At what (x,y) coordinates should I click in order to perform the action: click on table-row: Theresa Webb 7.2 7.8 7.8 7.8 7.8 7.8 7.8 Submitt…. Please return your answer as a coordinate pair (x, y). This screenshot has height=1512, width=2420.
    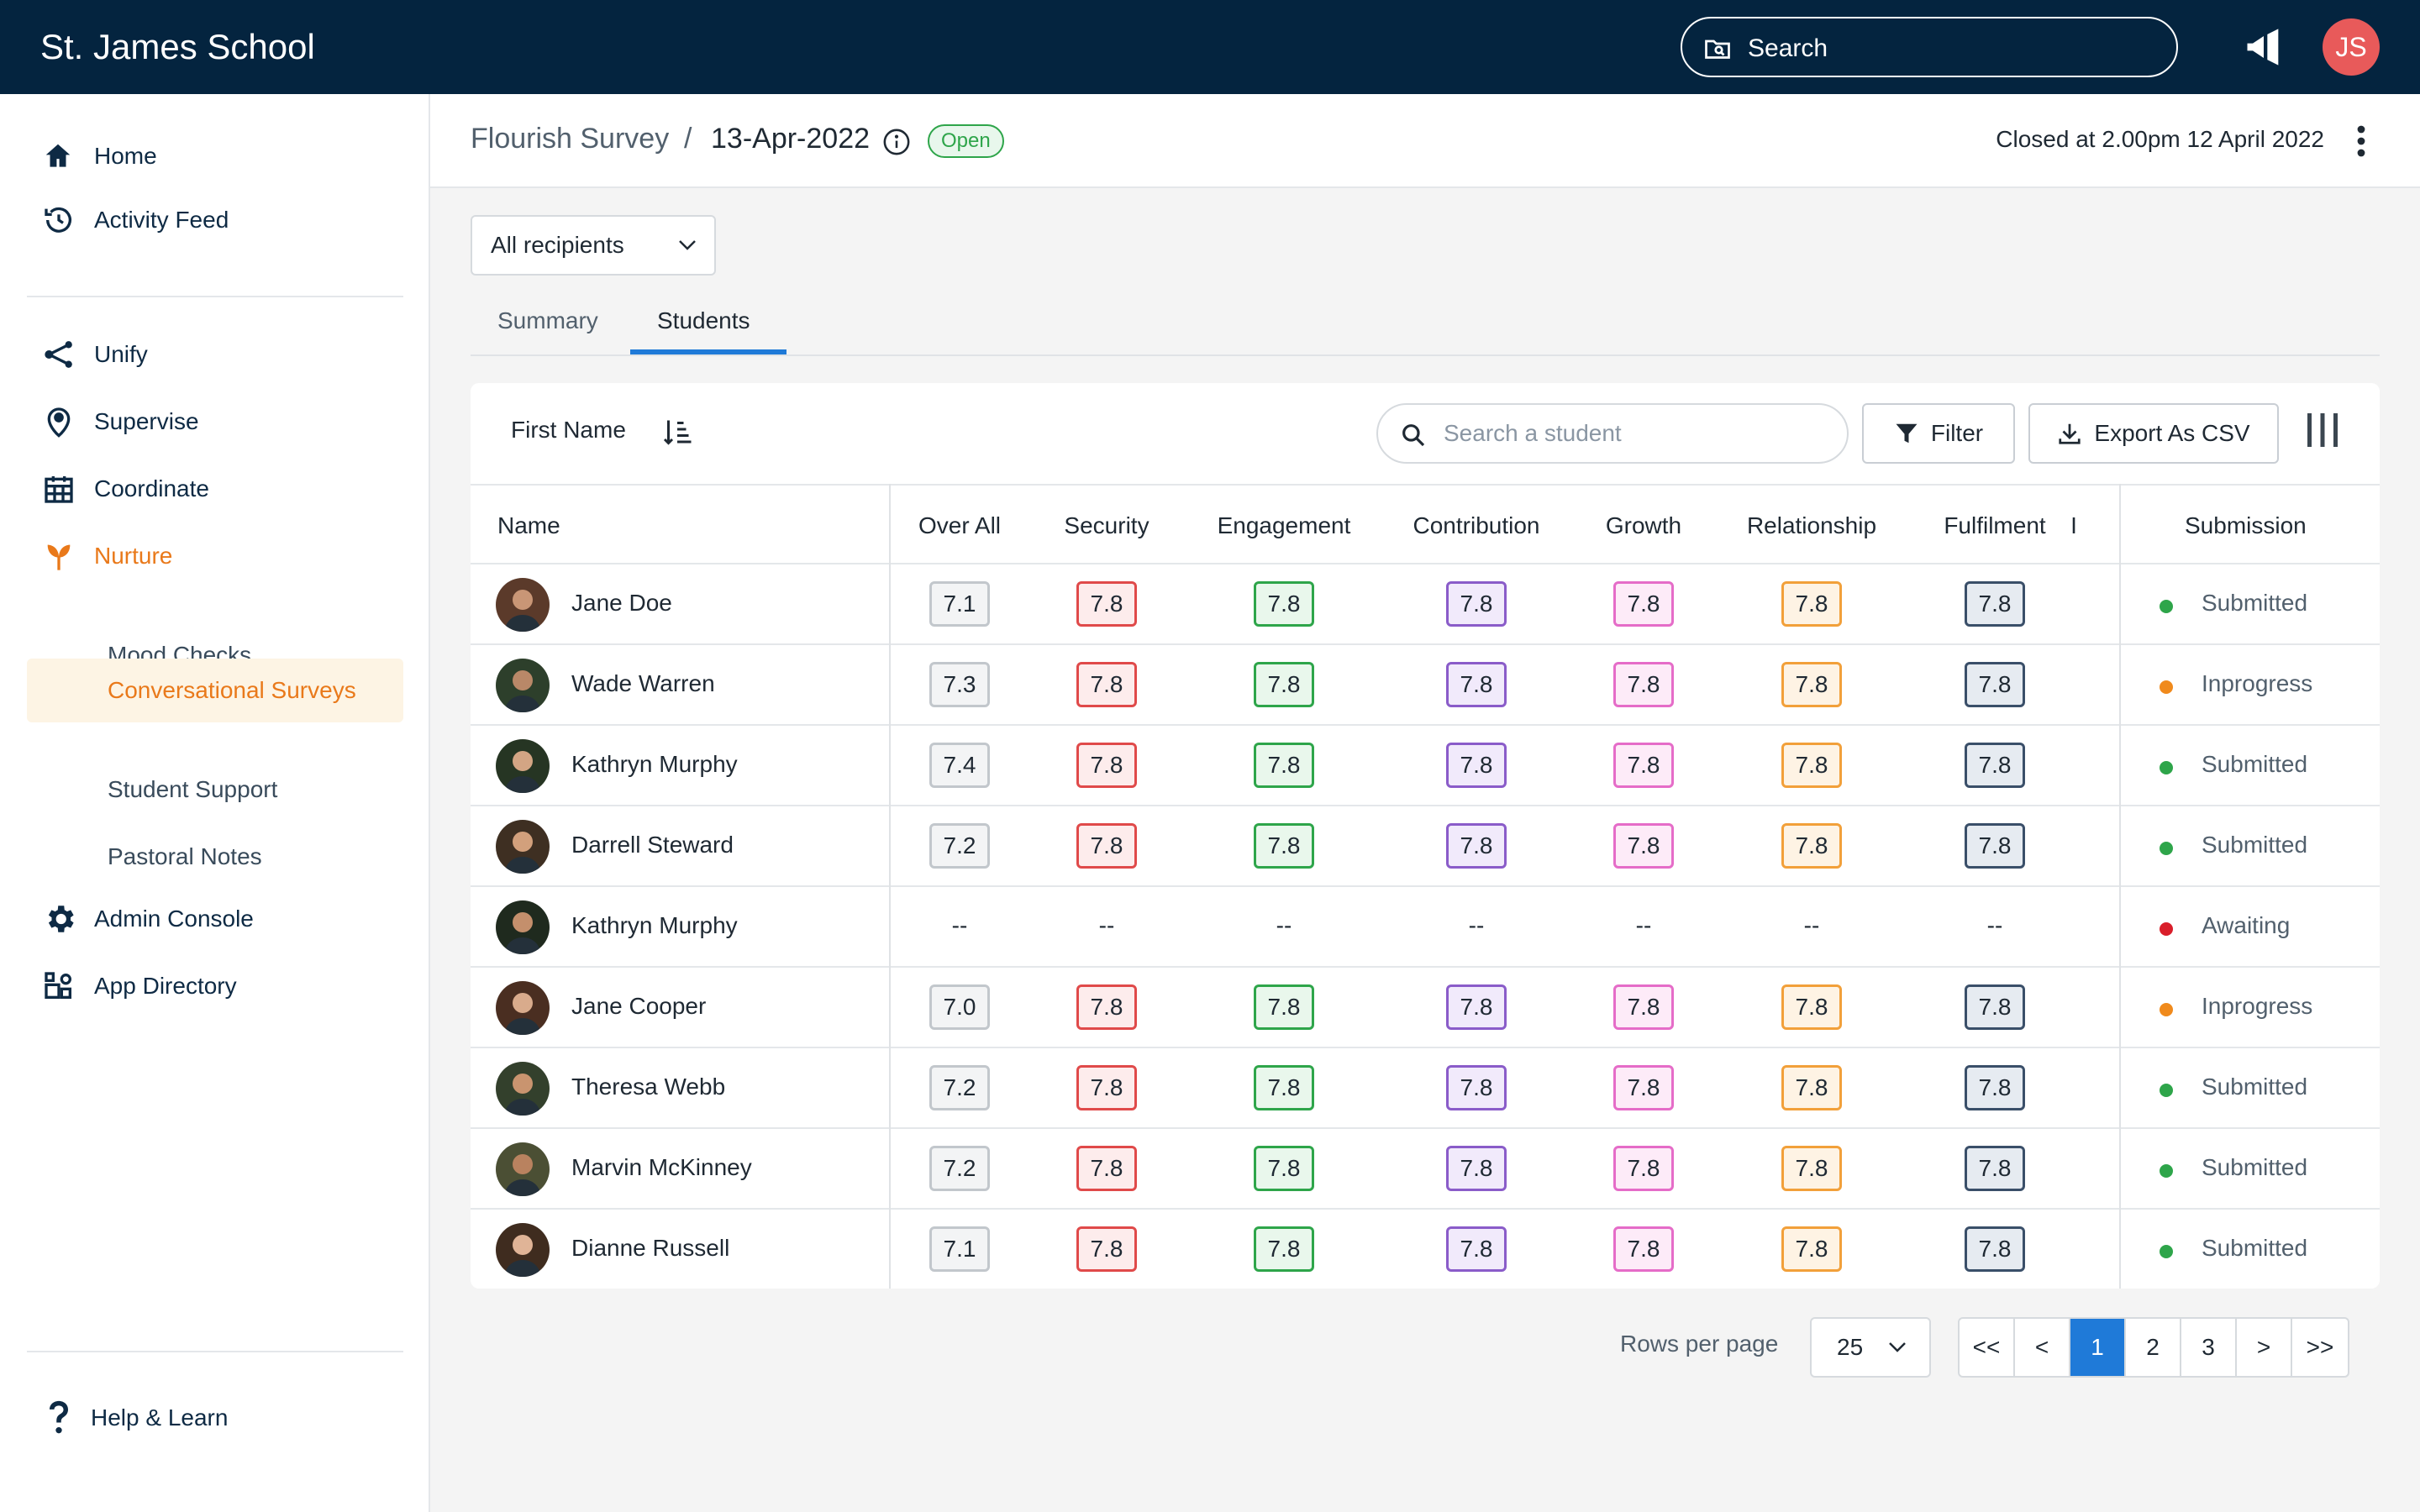
    Looking at the image, I should click on (1425, 1088).